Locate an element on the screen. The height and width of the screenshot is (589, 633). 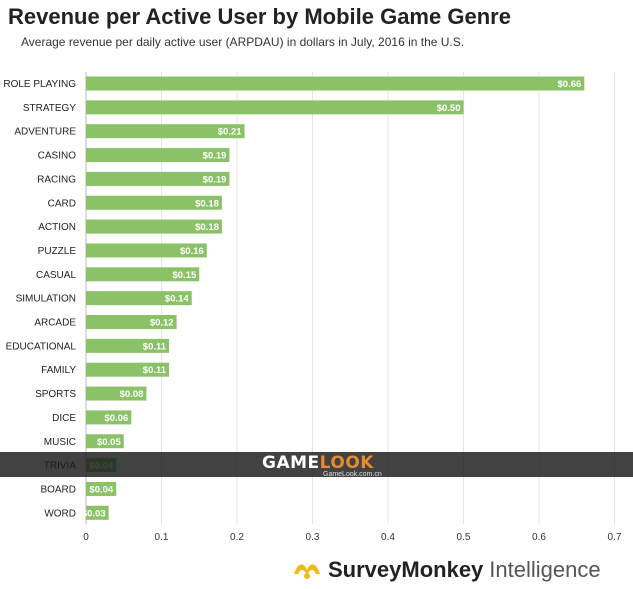
data-label: $0.16 is located at coordinates (192, 251).